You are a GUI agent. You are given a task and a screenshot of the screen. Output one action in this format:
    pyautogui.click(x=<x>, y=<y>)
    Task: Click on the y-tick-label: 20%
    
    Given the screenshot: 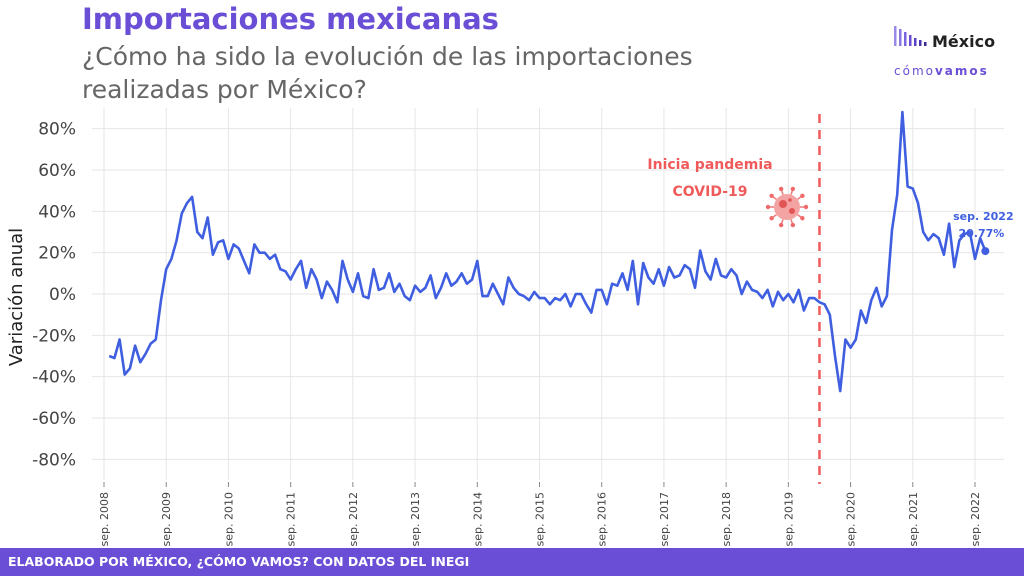 What is the action you would take?
    pyautogui.click(x=57, y=254)
    